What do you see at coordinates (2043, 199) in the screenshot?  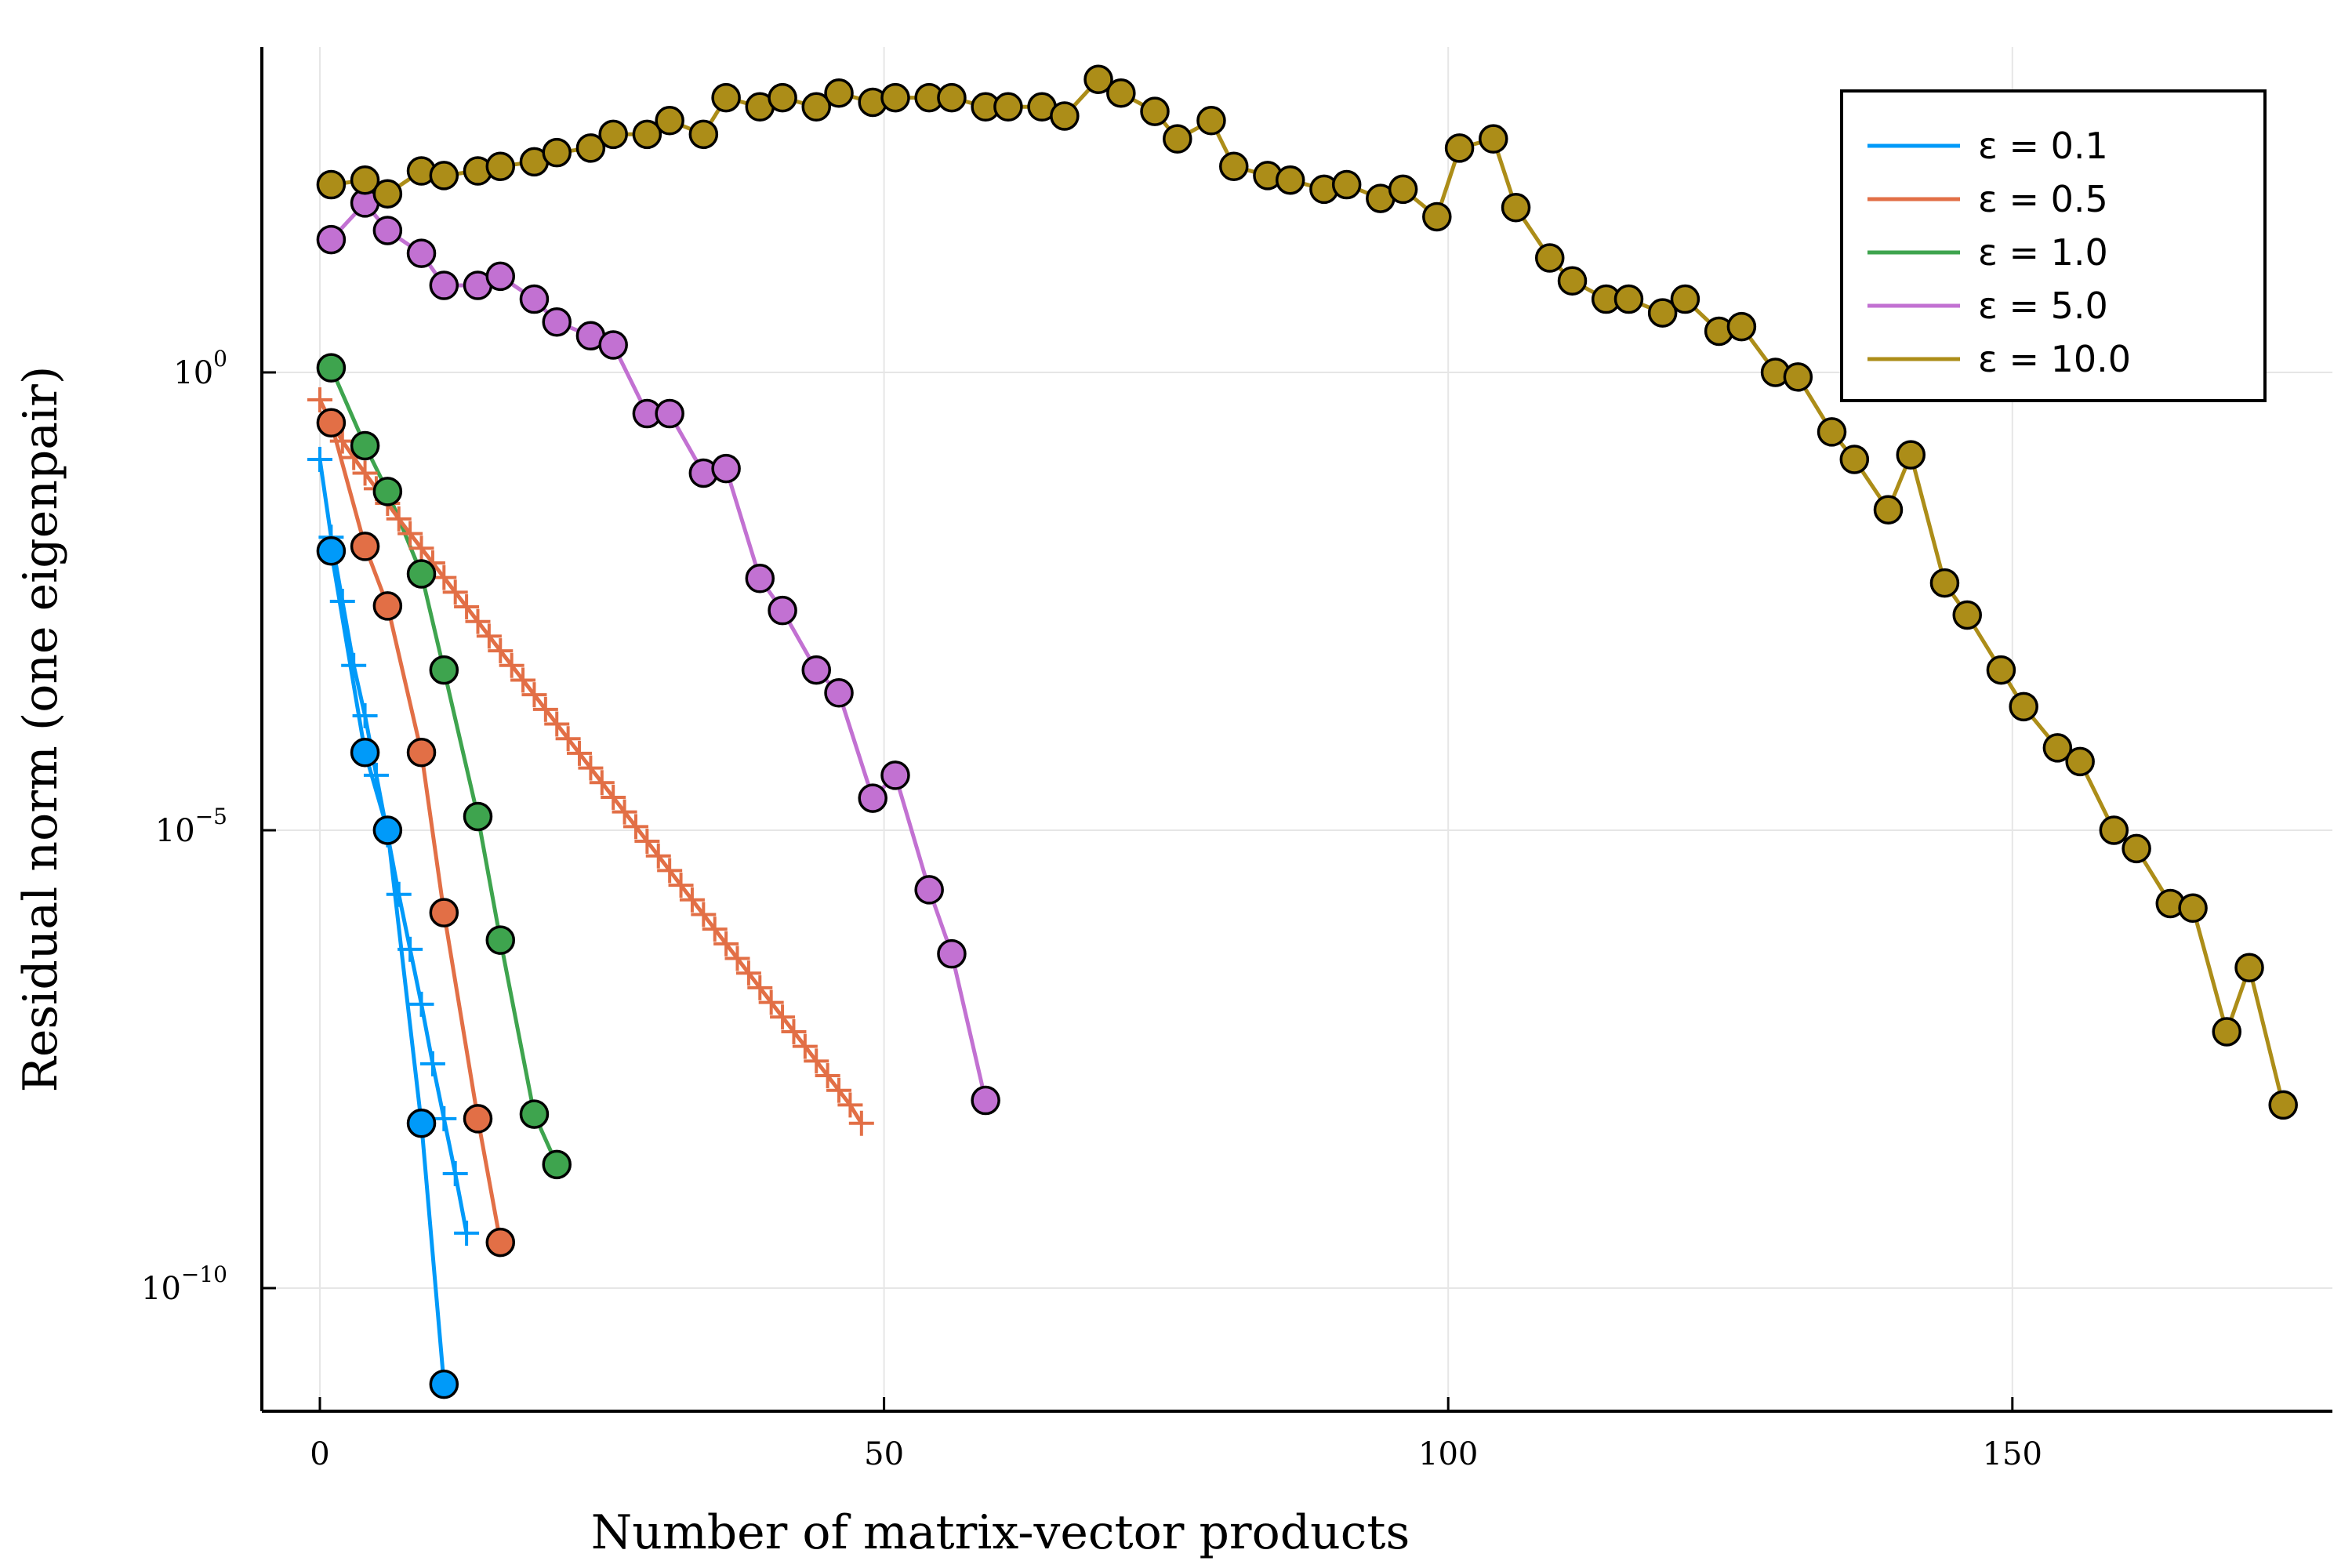 I see `legend-label: ε = 0.5` at bounding box center [2043, 199].